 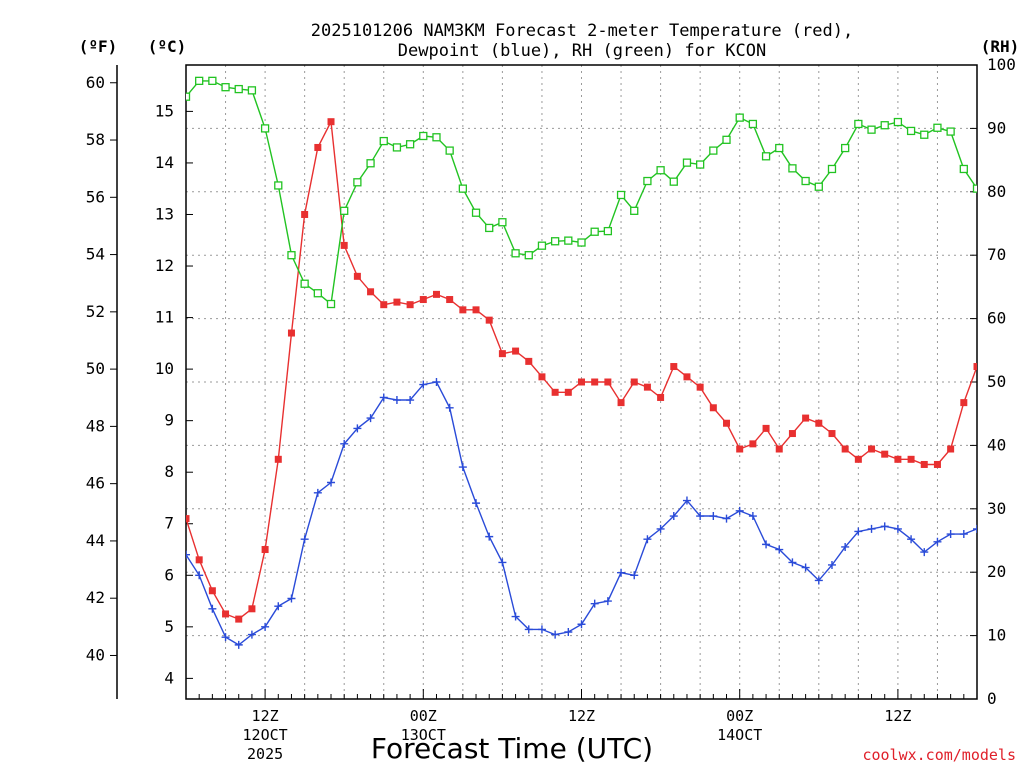 What do you see at coordinates (996, 318) in the screenshot?
I see `rh-tick-label: 60` at bounding box center [996, 318].